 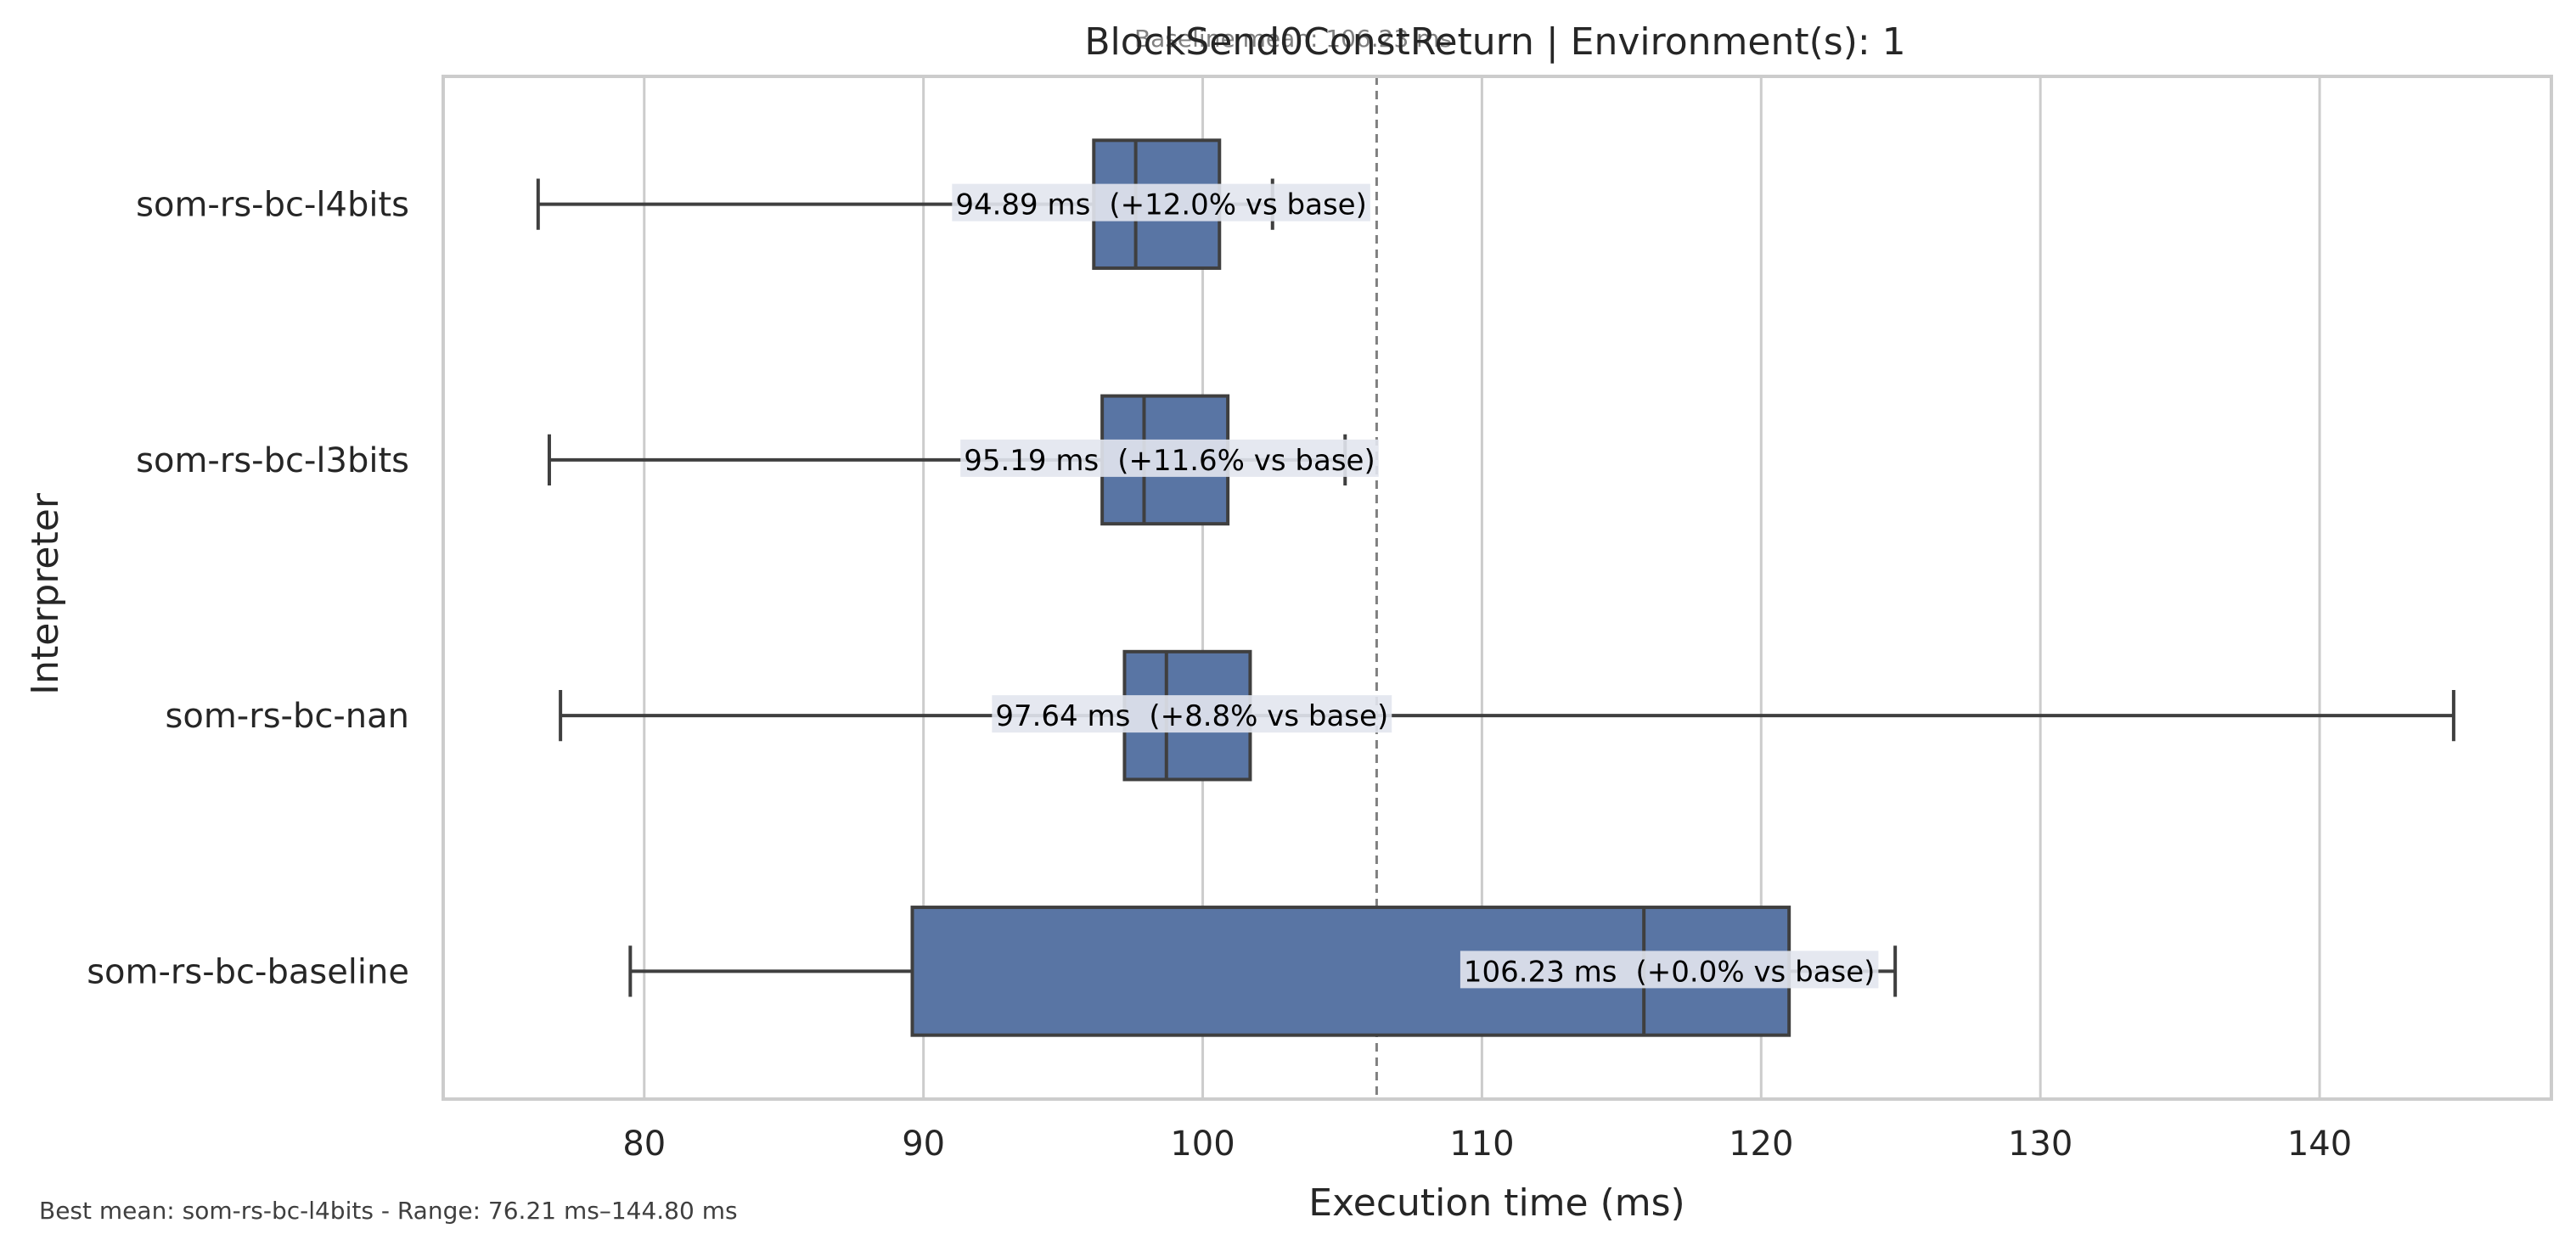 What do you see at coordinates (45, 593) in the screenshot?
I see `y-axis-label: Interpreter` at bounding box center [45, 593].